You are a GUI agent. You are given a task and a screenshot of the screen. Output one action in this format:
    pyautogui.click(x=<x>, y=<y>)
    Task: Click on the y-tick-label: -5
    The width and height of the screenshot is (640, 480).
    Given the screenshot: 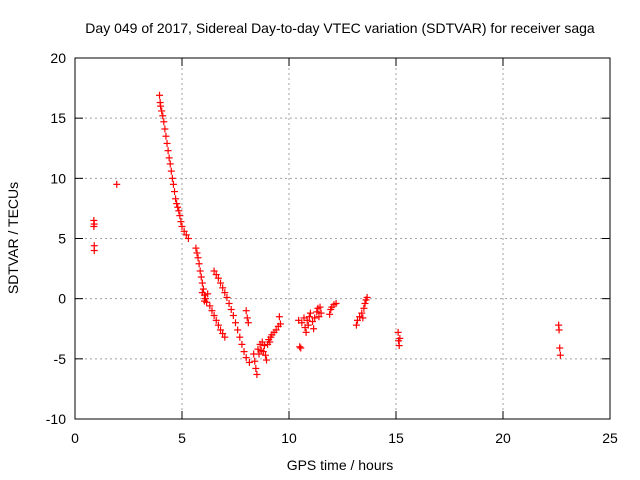 What is the action you would take?
    pyautogui.click(x=60, y=359)
    